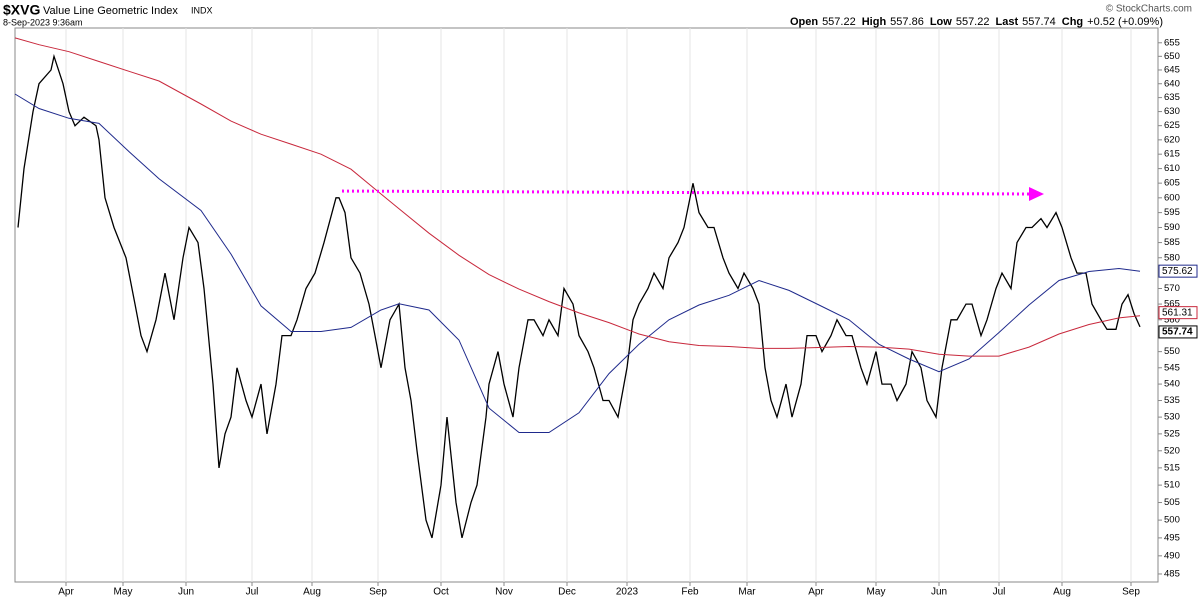 The width and height of the screenshot is (1200, 600). Describe the element at coordinates (1172, 573) in the screenshot. I see `y-tick-label: 485` at that location.